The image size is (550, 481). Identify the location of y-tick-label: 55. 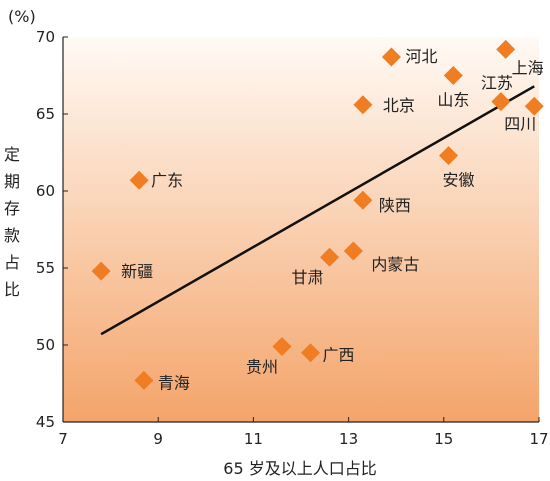
(45, 268).